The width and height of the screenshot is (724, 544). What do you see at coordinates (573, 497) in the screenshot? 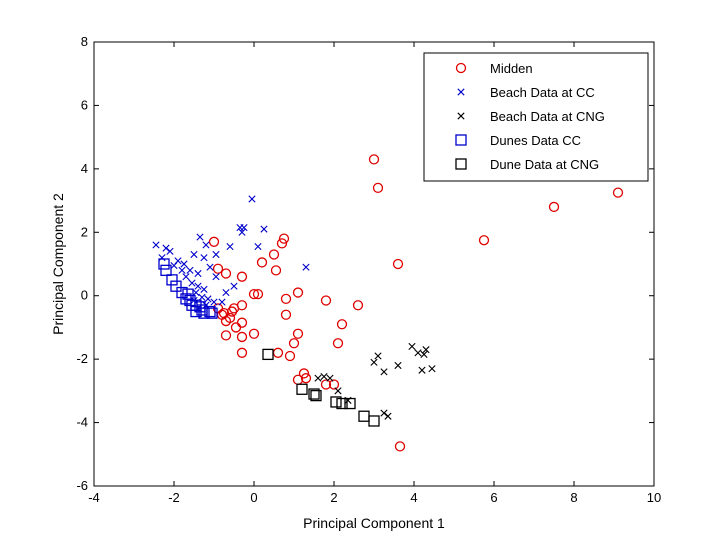
I see `x-tick-label: 8` at bounding box center [573, 497].